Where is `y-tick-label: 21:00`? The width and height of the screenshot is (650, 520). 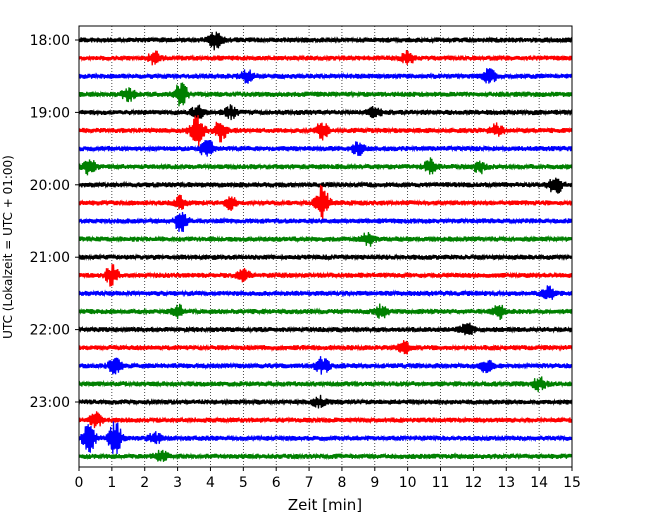
y-tick-label: 21:00 is located at coordinates (50, 258).